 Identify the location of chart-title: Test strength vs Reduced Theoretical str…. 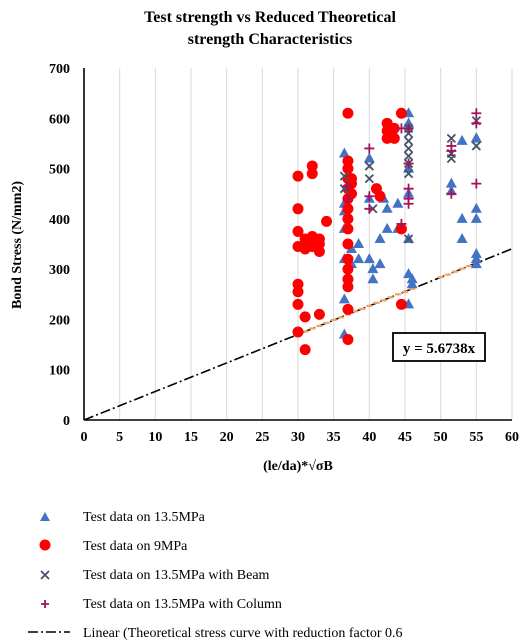
(270, 28).